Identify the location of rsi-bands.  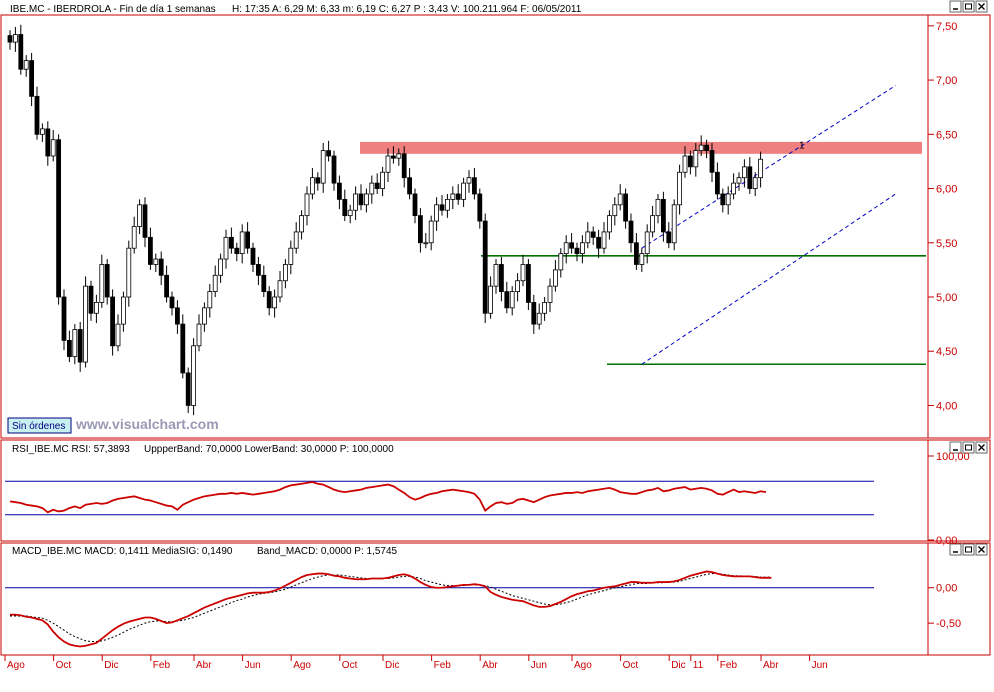
(439, 498).